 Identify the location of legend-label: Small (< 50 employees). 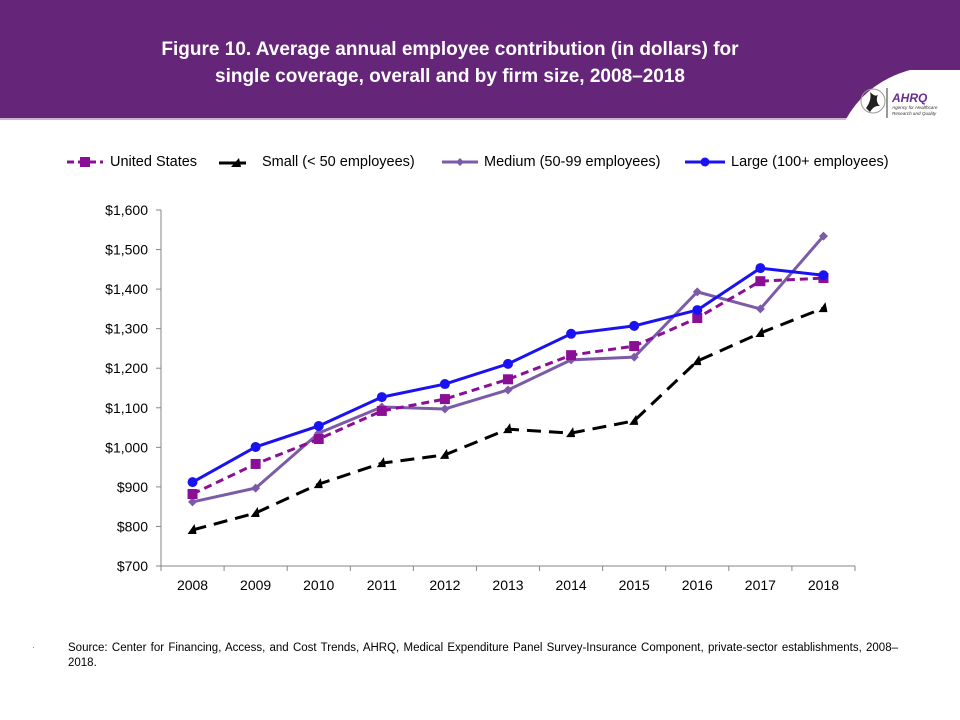
(338, 162).